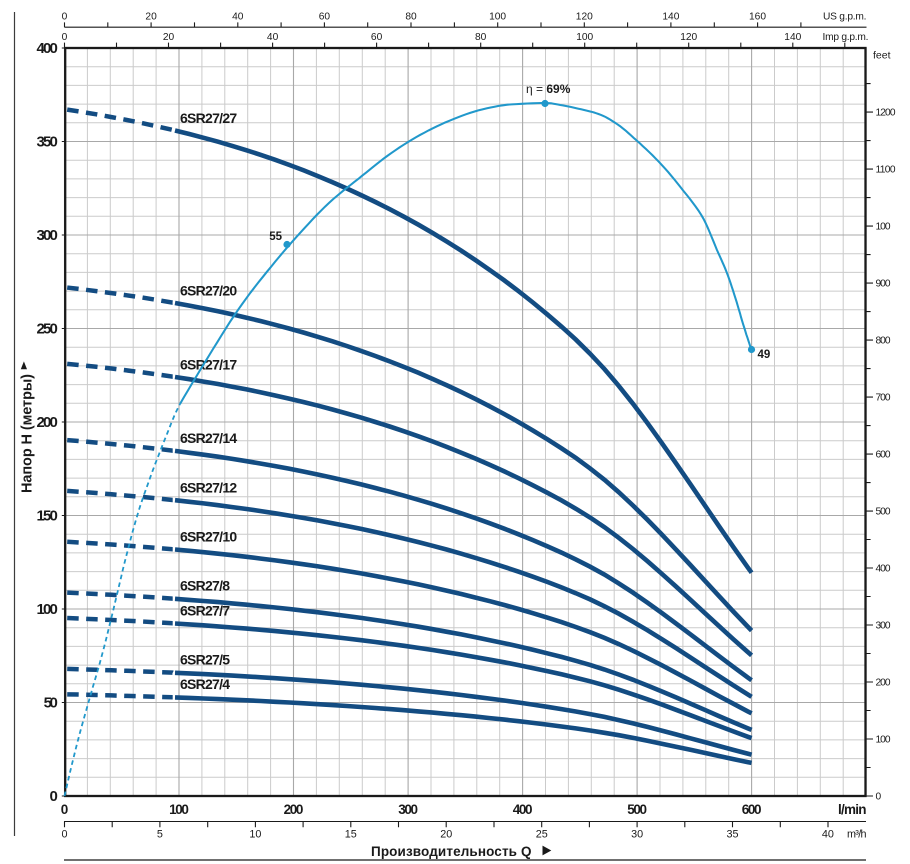 This screenshot has height=864, width=910. I want to click on svg-text: 10, so click(255, 834).